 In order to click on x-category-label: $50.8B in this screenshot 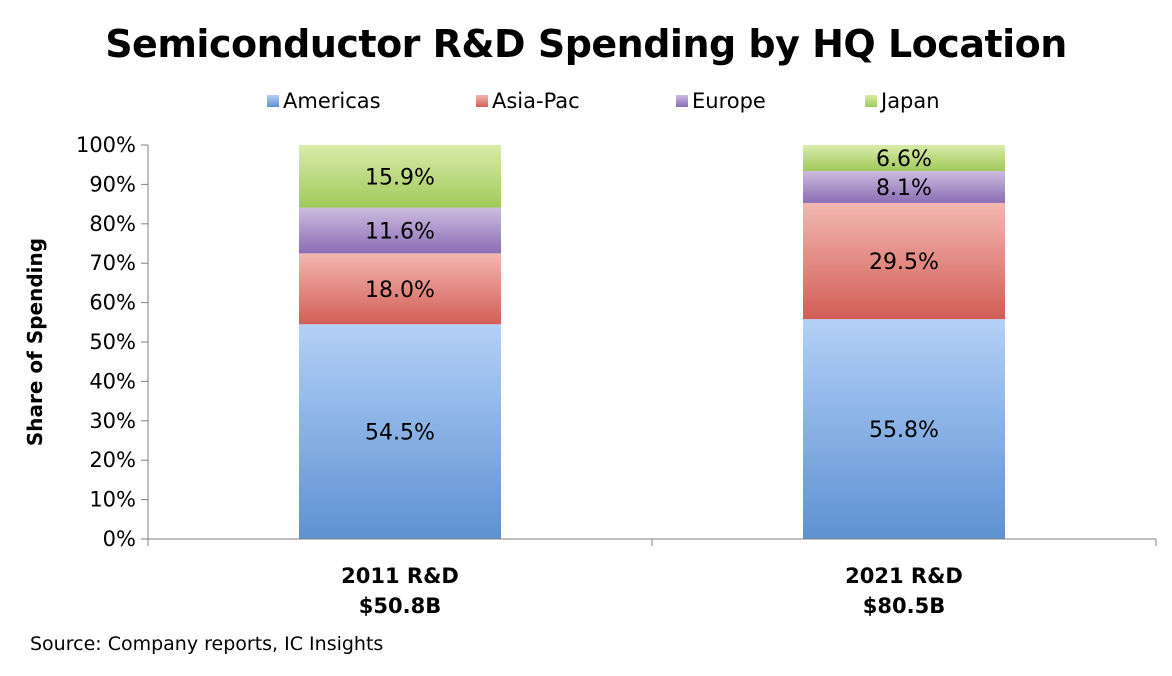, I will do `click(400, 606)`.